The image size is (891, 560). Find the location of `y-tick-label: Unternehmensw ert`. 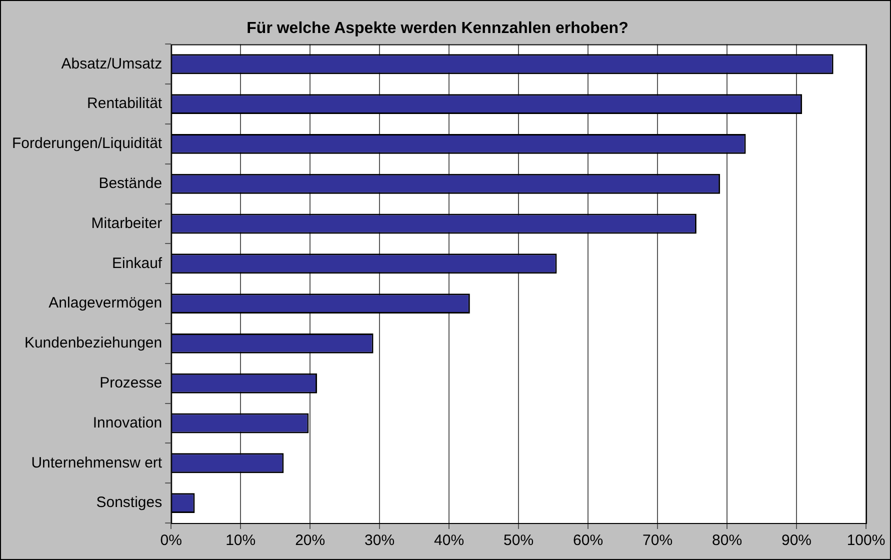

y-tick-label: Unternehmensw ert is located at coordinates (97, 463).